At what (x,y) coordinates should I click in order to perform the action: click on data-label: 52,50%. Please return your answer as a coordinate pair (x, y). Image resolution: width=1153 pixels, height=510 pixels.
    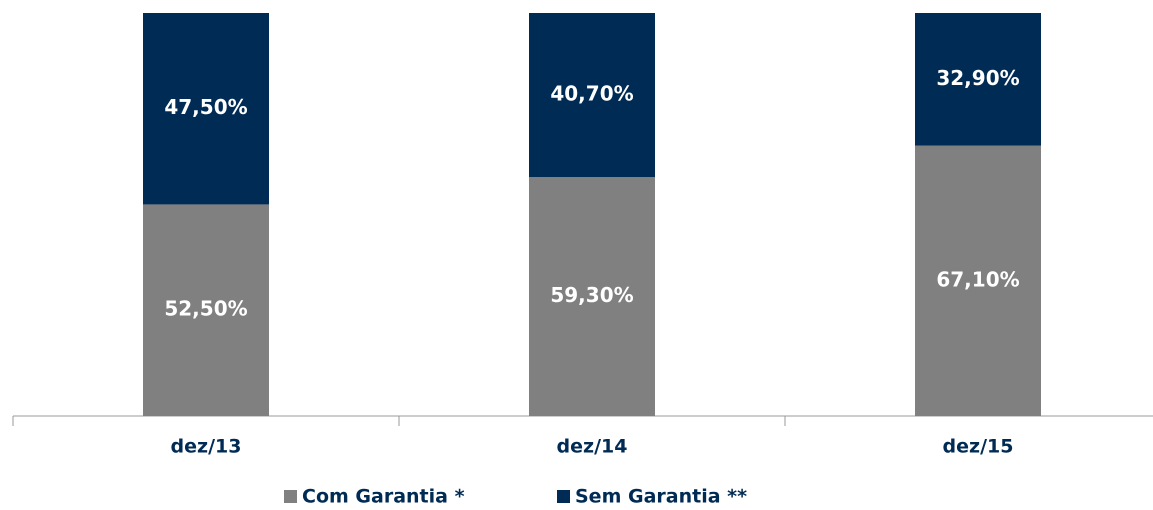
    Looking at the image, I should click on (205, 309).